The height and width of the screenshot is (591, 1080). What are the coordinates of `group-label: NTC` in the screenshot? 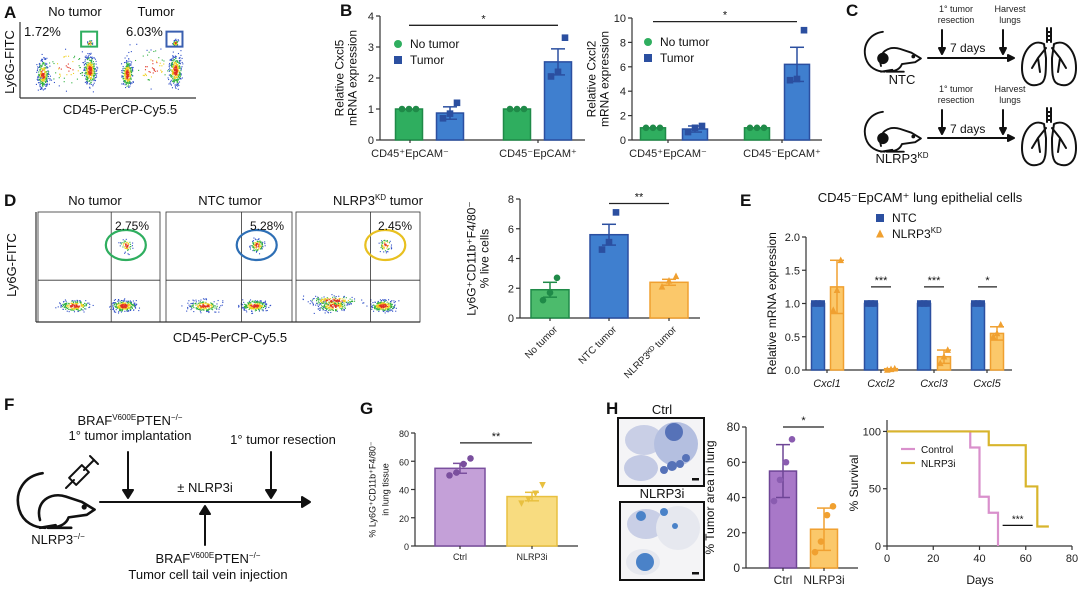 It's located at (902, 79).